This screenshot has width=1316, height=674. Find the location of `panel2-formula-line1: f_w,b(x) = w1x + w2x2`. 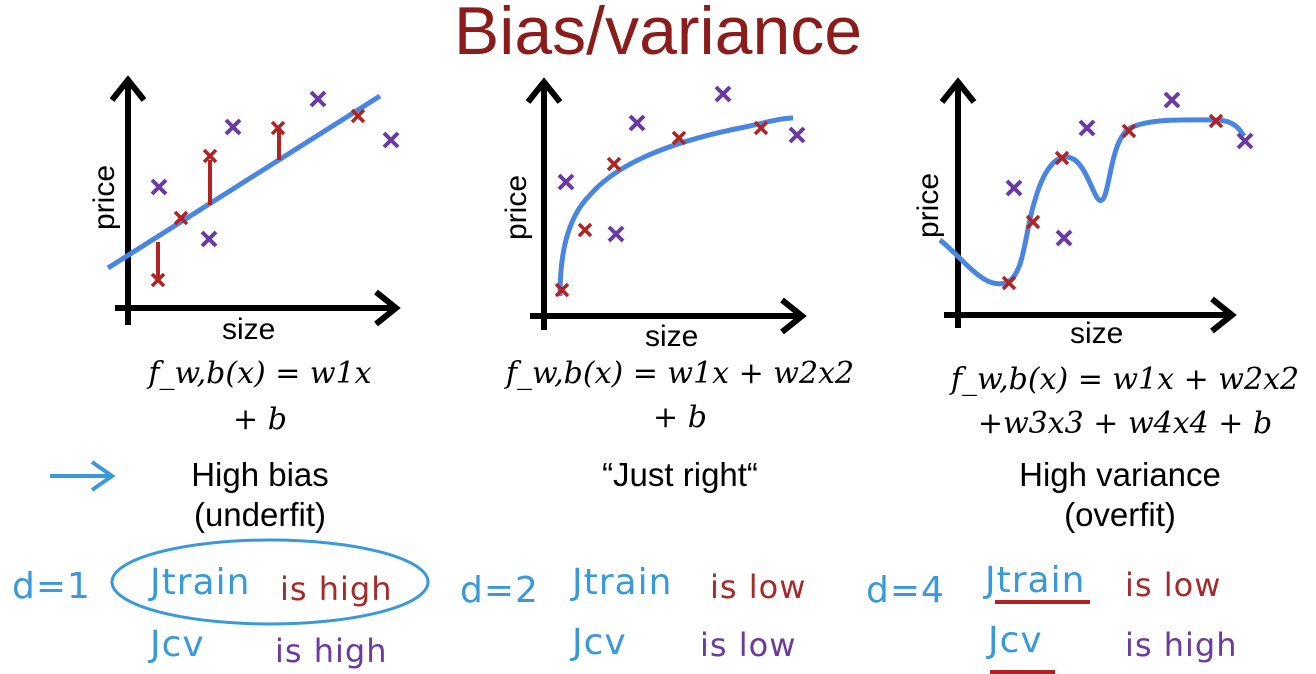

panel2-formula-line1: f_w,b(x) = w1x + w2x2 is located at coordinates (680, 373).